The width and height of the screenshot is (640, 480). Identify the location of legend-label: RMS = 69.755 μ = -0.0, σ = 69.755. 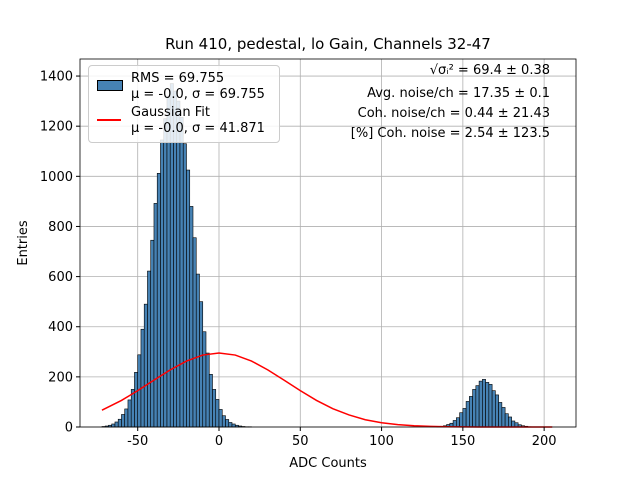
(198, 86).